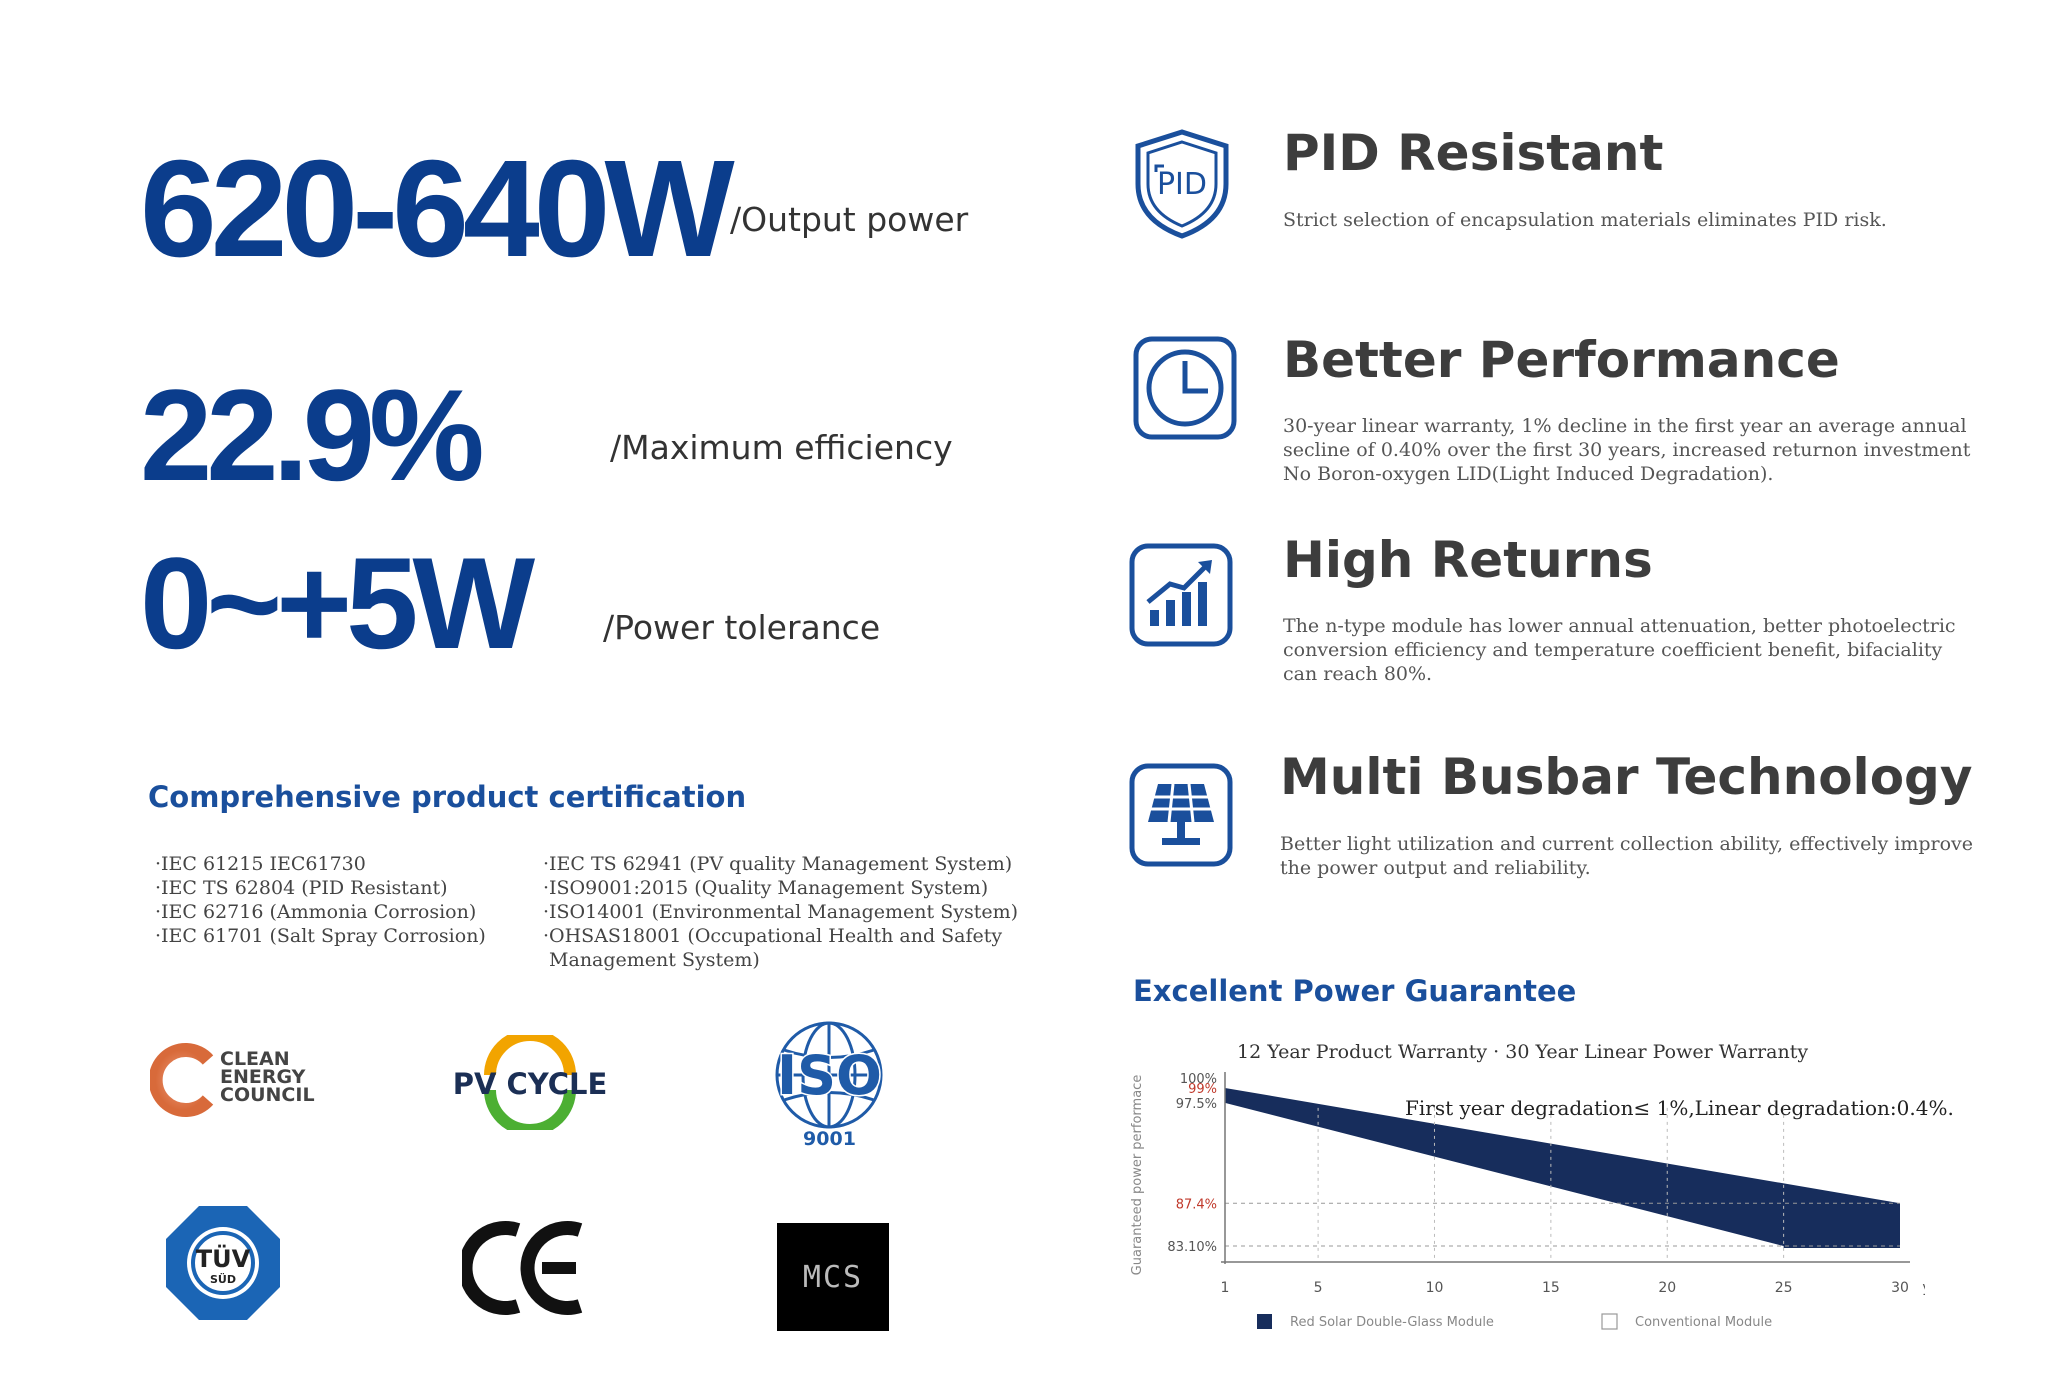 This screenshot has width=2048, height=1388. I want to click on x-tick-label: 1, so click(1225, 1288).